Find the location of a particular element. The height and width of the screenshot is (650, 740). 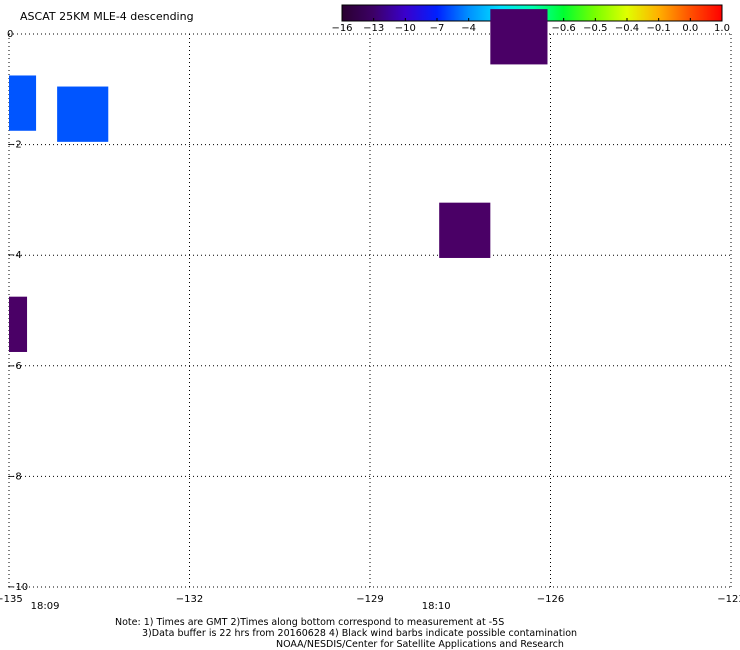

colorbar-tick-label: −0.4 is located at coordinates (627, 28).